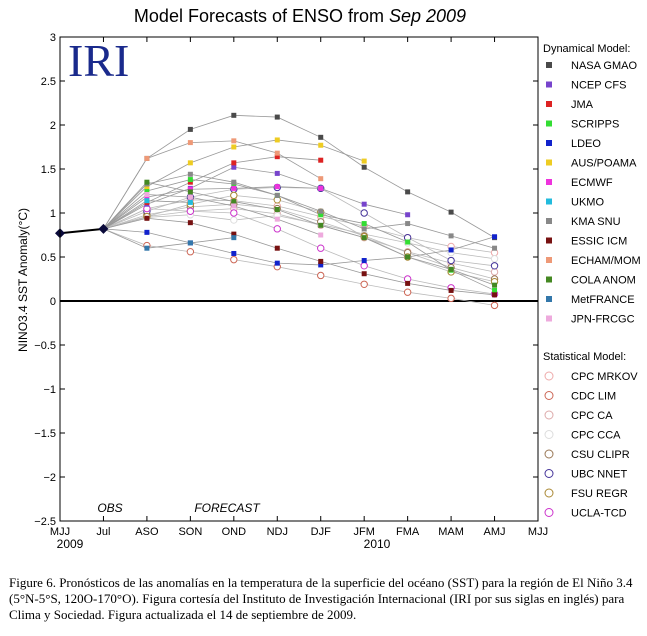 This screenshot has width=647, height=636. Describe the element at coordinates (53, 38) in the screenshot. I see `y-tick-label: 3` at that location.